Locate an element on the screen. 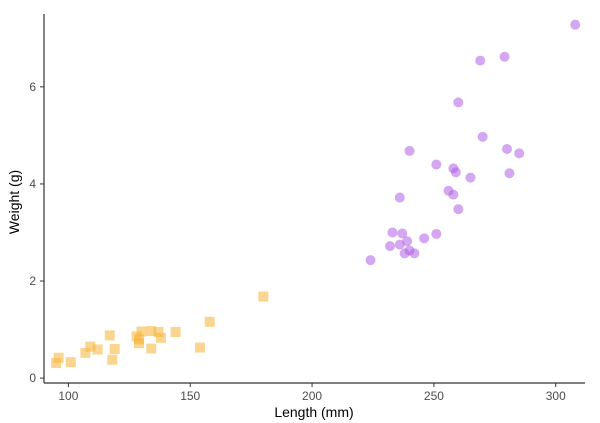 This screenshot has width=600, height=423. x-axis-ticks: 100 150 200 250 300 is located at coordinates (312, 393).